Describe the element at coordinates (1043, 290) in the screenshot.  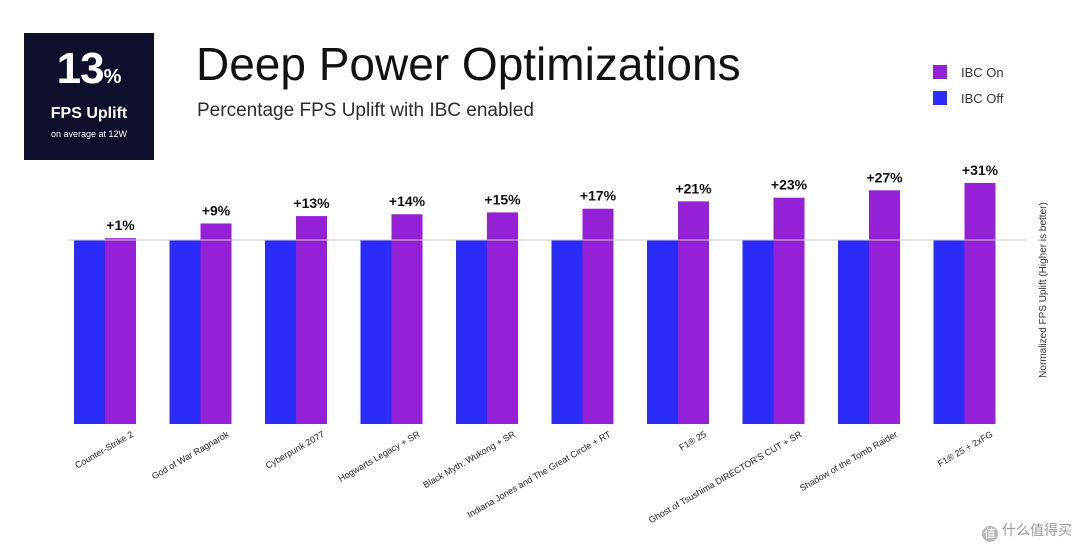
I see `y-axis-label: Normalized FPS Uplift (Higher is better)` at that location.